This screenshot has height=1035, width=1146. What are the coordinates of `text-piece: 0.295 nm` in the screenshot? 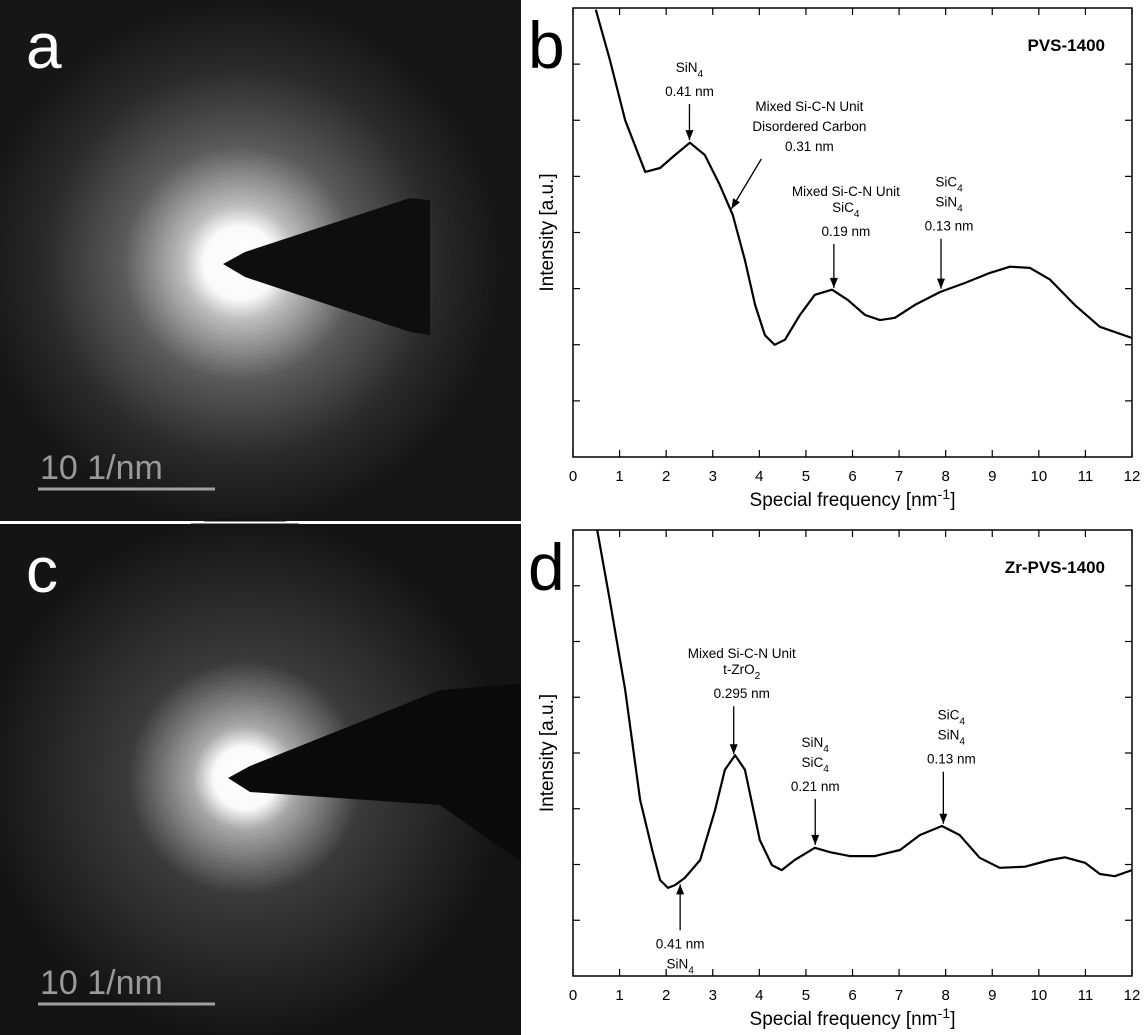 It's located at (742, 693).